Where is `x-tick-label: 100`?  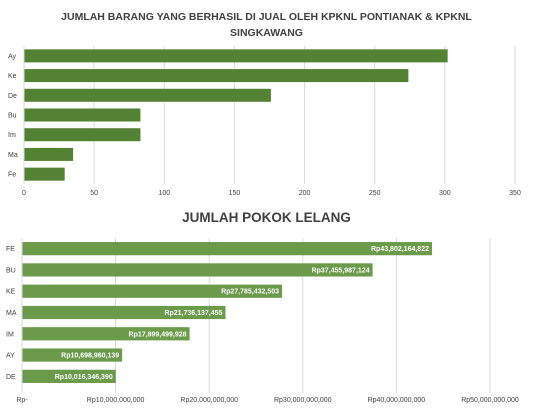
x-tick-label: 100 is located at coordinates (164, 193).